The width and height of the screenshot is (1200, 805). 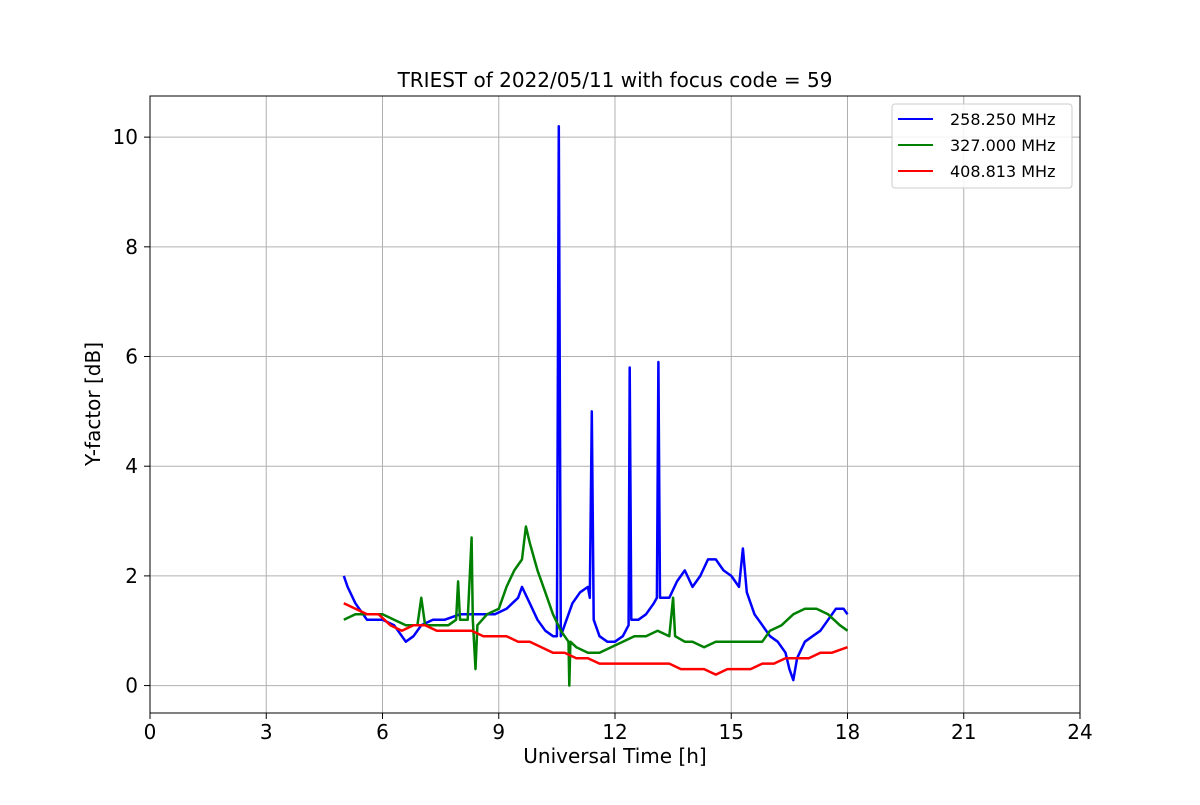 What do you see at coordinates (266, 732) in the screenshot?
I see `x-tick-label: 3` at bounding box center [266, 732].